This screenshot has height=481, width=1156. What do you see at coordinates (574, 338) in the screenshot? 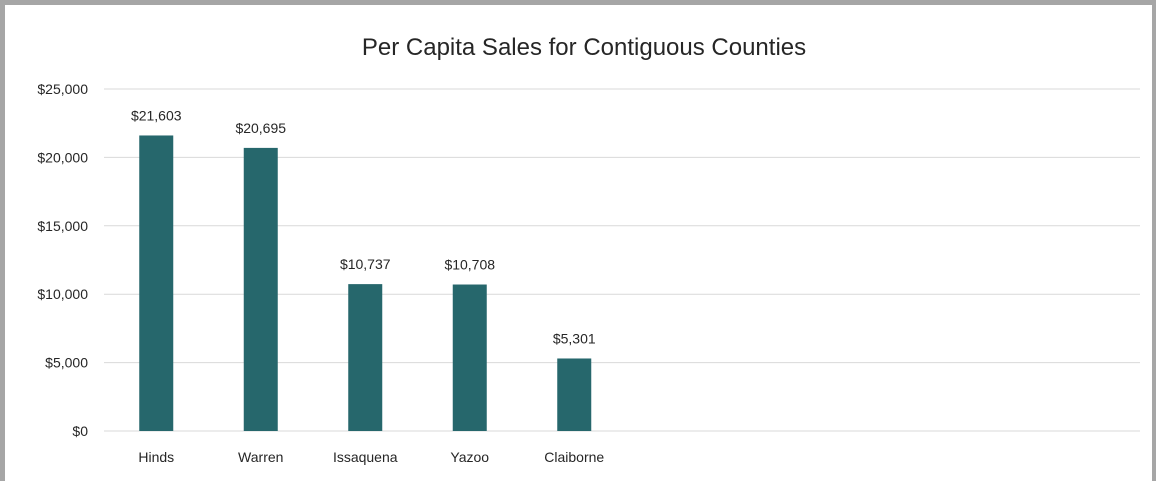
I see `data-label: $5,301` at bounding box center [574, 338].